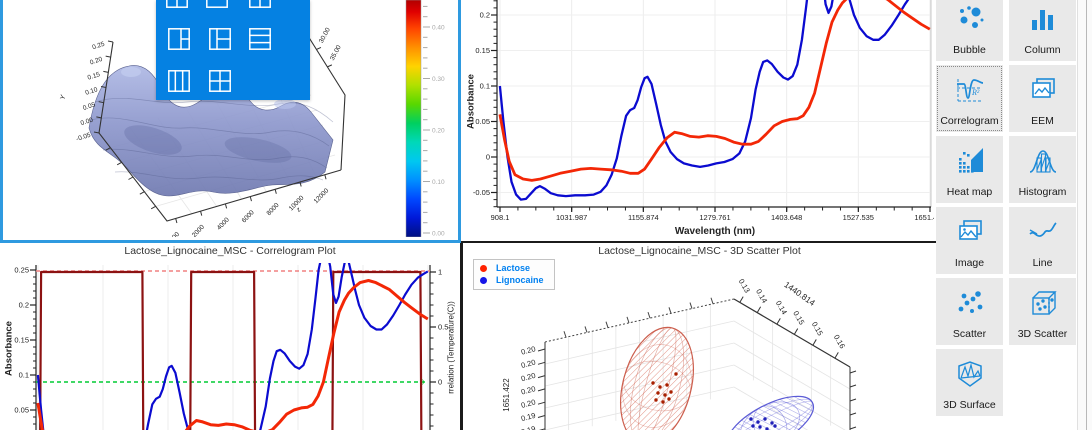 Image resolution: width=1092 pixels, height=430 pixels. I want to click on gallery-item-correlogram: R² Correlogram, so click(969, 98).